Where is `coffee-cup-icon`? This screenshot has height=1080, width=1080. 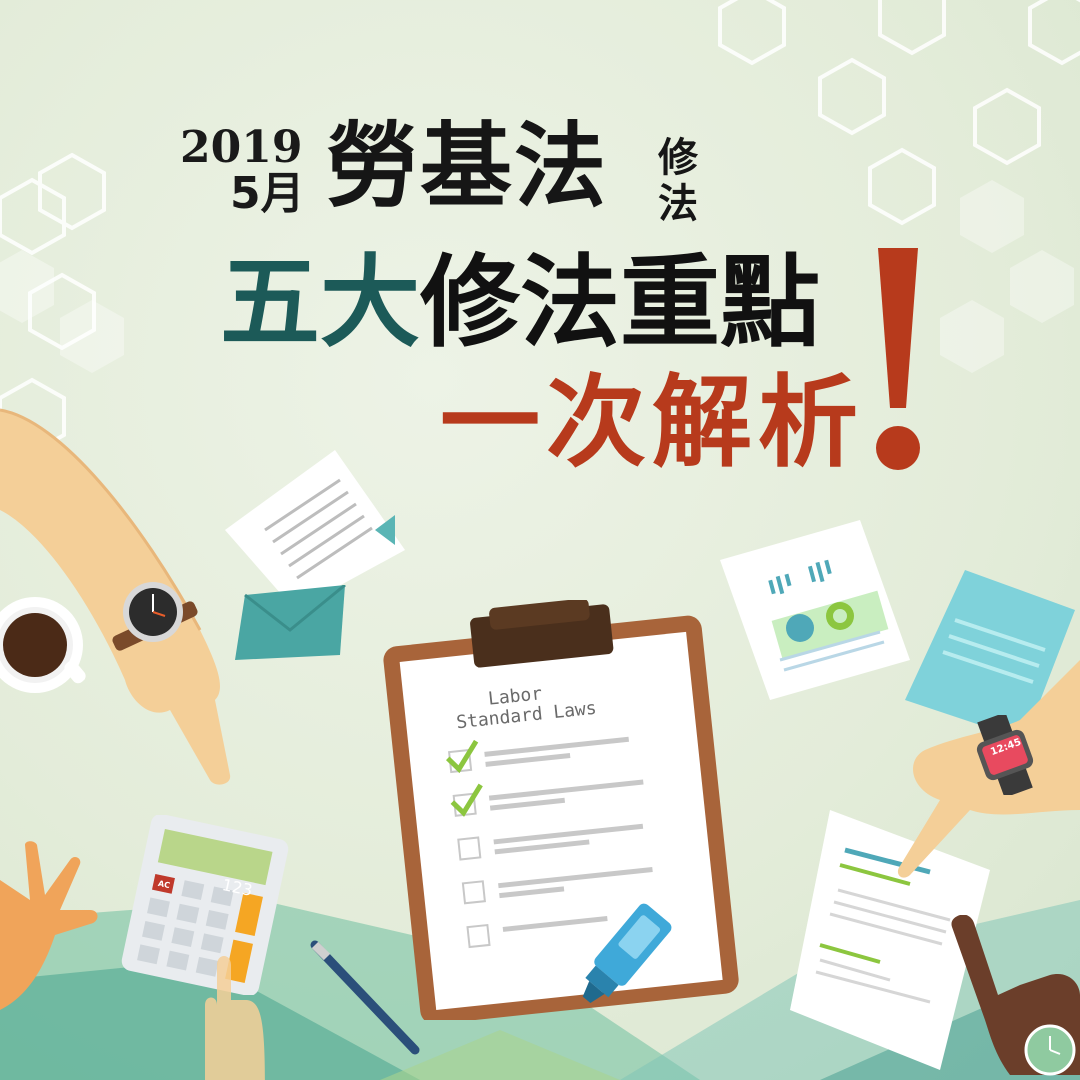
coffee-cup-icon is located at coordinates (43, 645).